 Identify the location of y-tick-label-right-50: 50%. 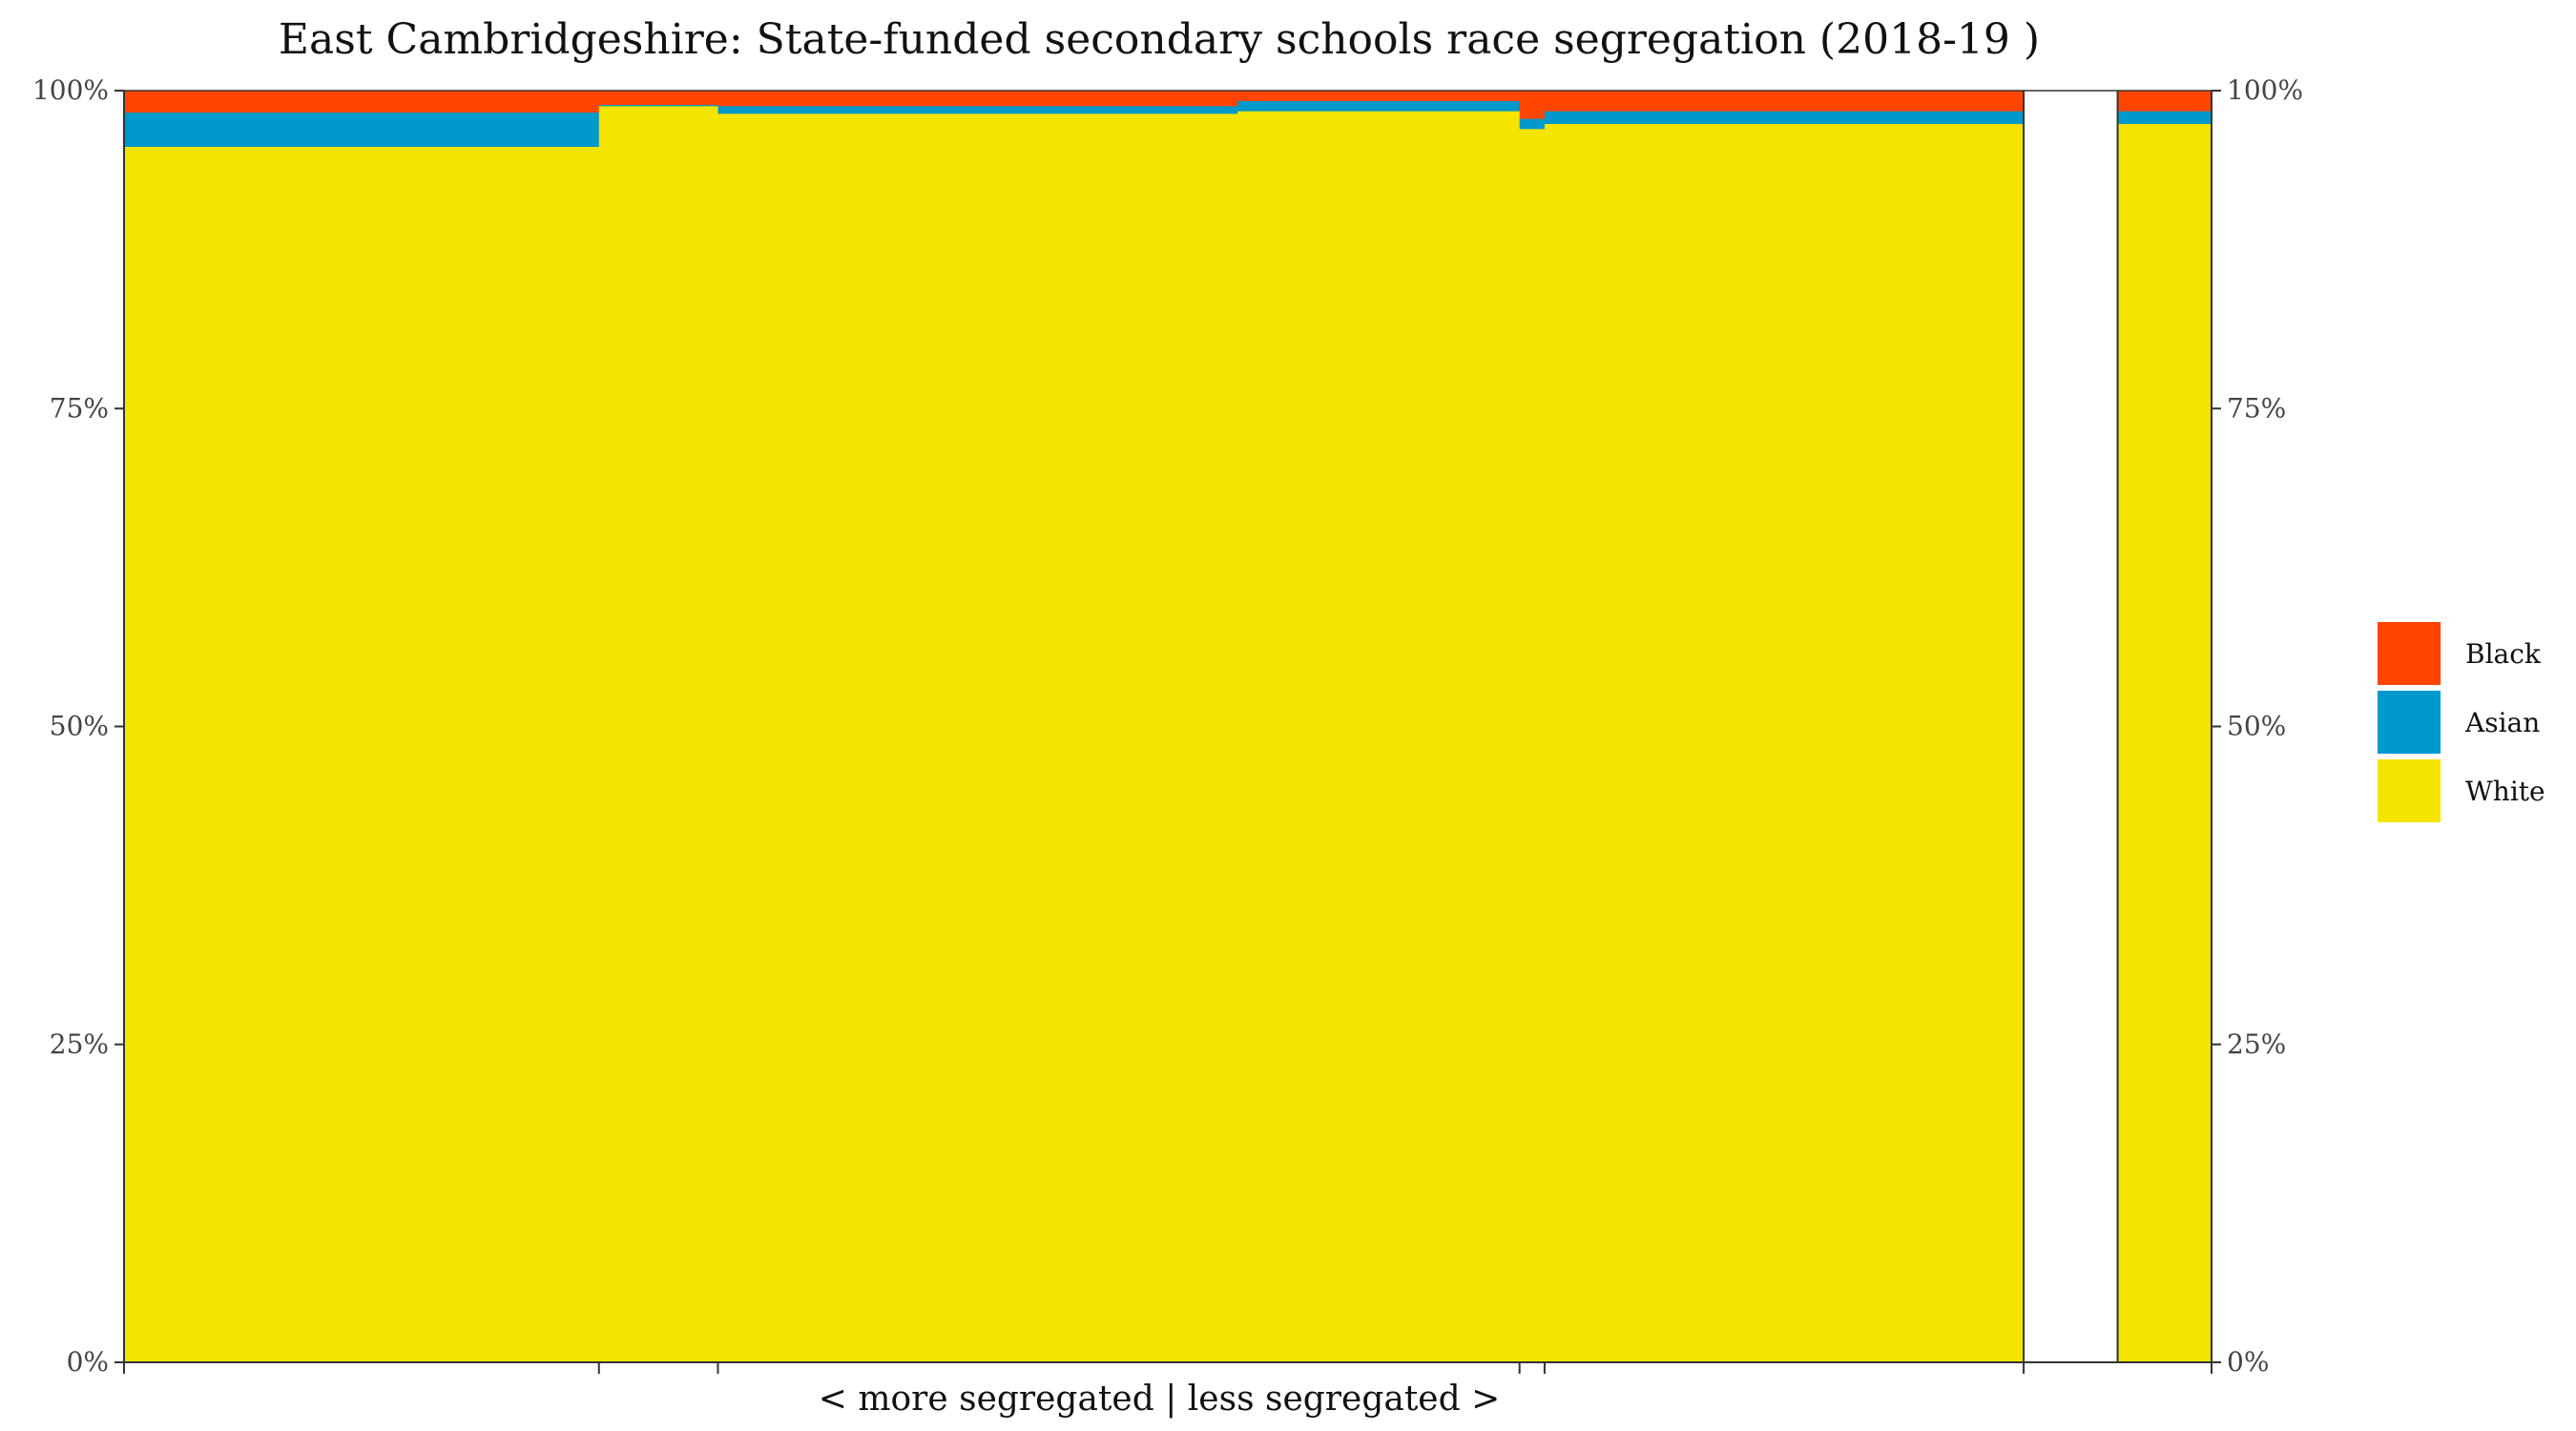
(2256, 726).